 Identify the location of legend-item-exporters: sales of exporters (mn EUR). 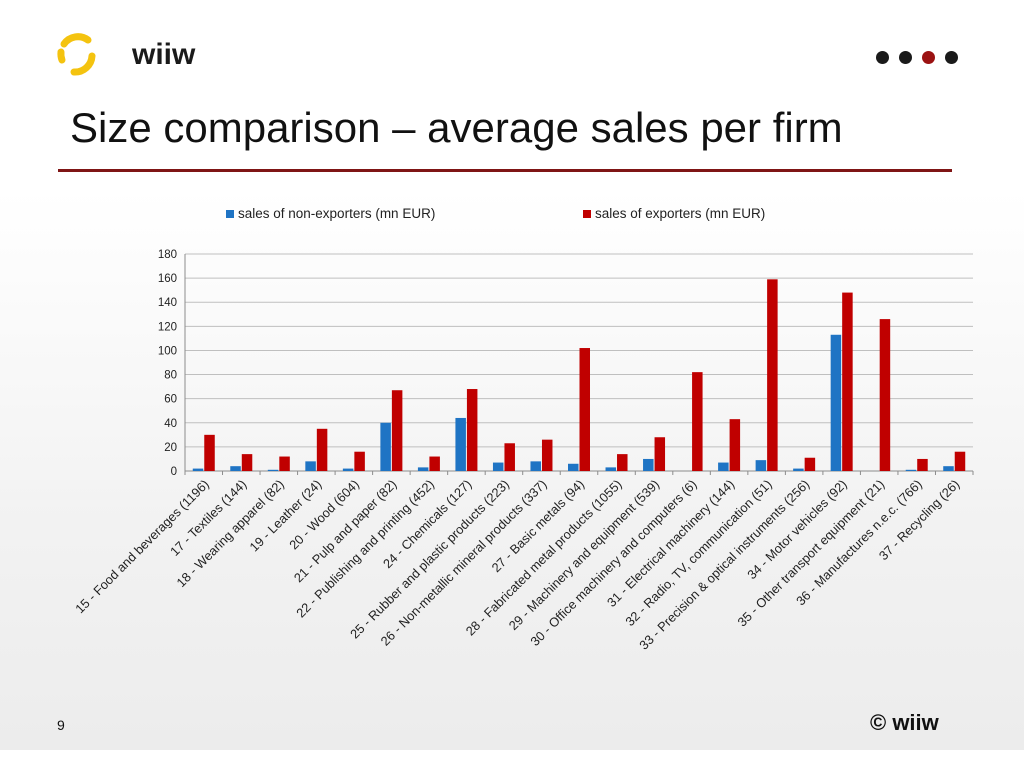
(674, 213).